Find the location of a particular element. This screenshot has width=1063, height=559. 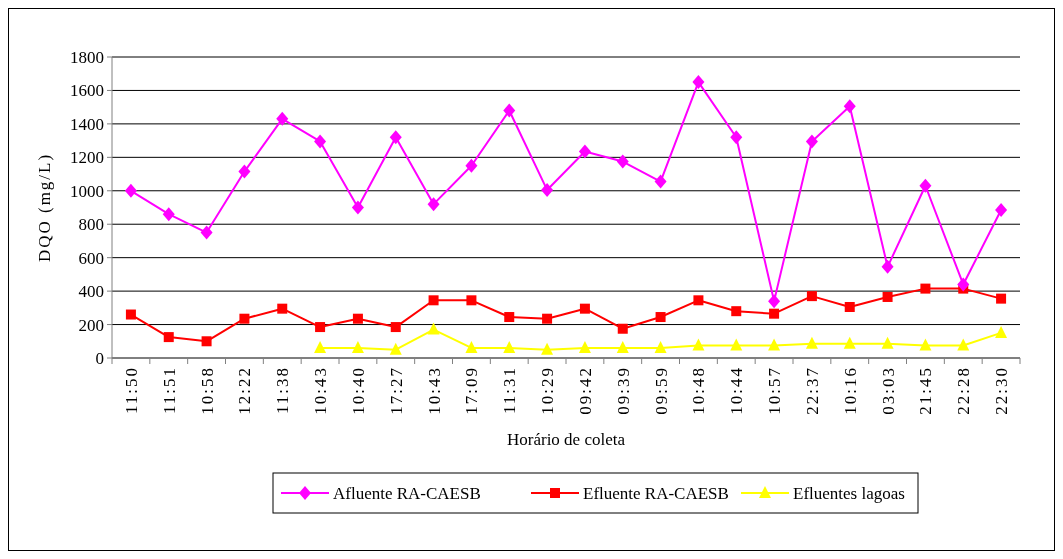

x-tick-label: 03:03 is located at coordinates (888, 390).